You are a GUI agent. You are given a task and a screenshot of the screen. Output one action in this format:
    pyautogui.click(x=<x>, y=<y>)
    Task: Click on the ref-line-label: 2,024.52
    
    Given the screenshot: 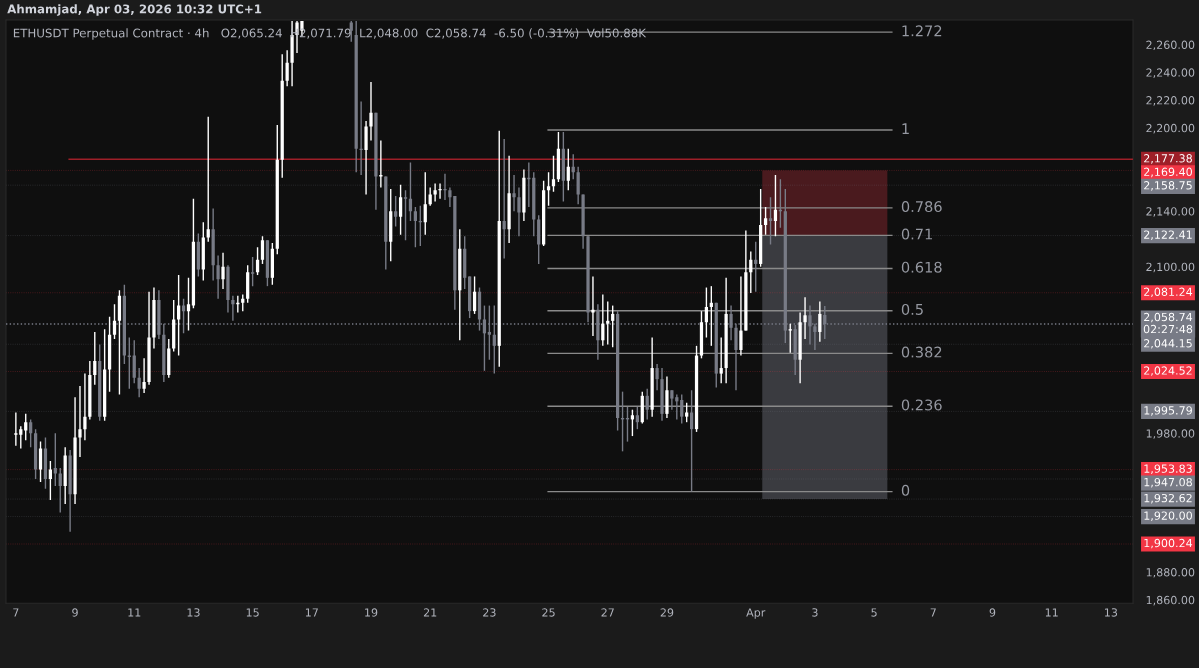 What is the action you would take?
    pyautogui.click(x=1168, y=371)
    